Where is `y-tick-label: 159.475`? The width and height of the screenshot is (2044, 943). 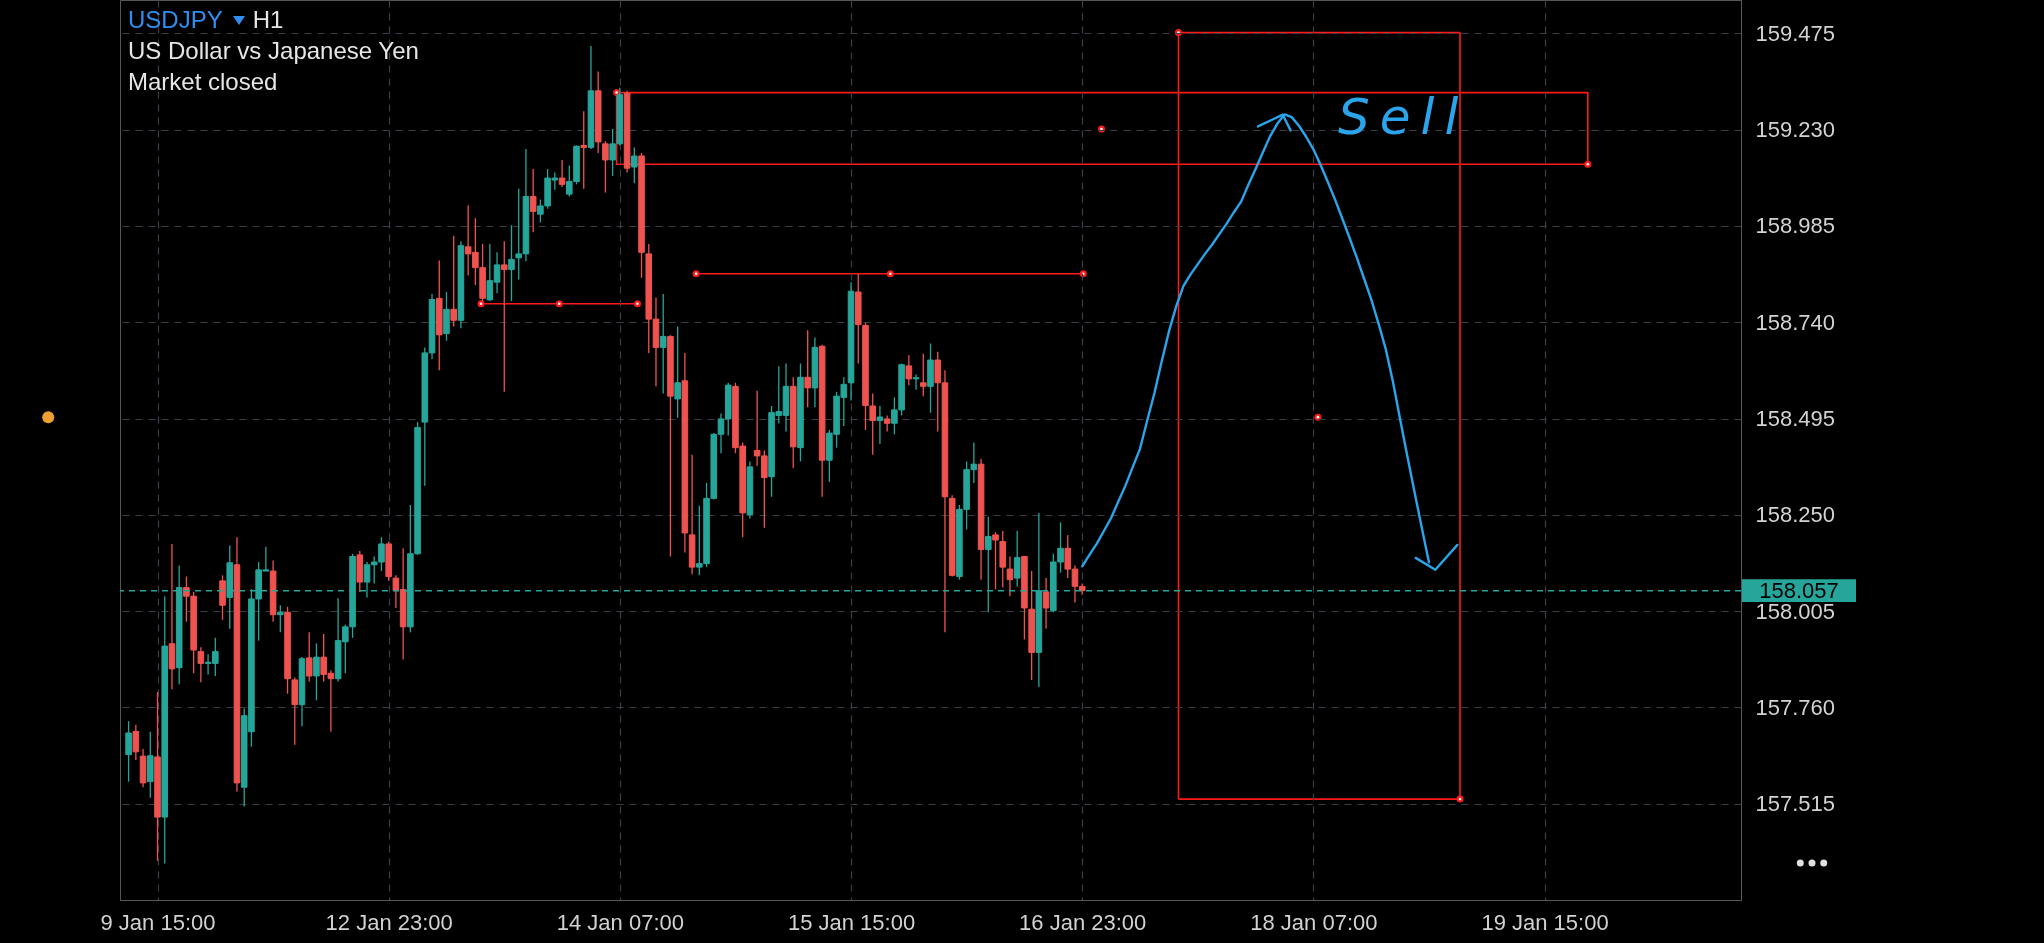
y-tick-label: 159.475 is located at coordinates (1795, 33).